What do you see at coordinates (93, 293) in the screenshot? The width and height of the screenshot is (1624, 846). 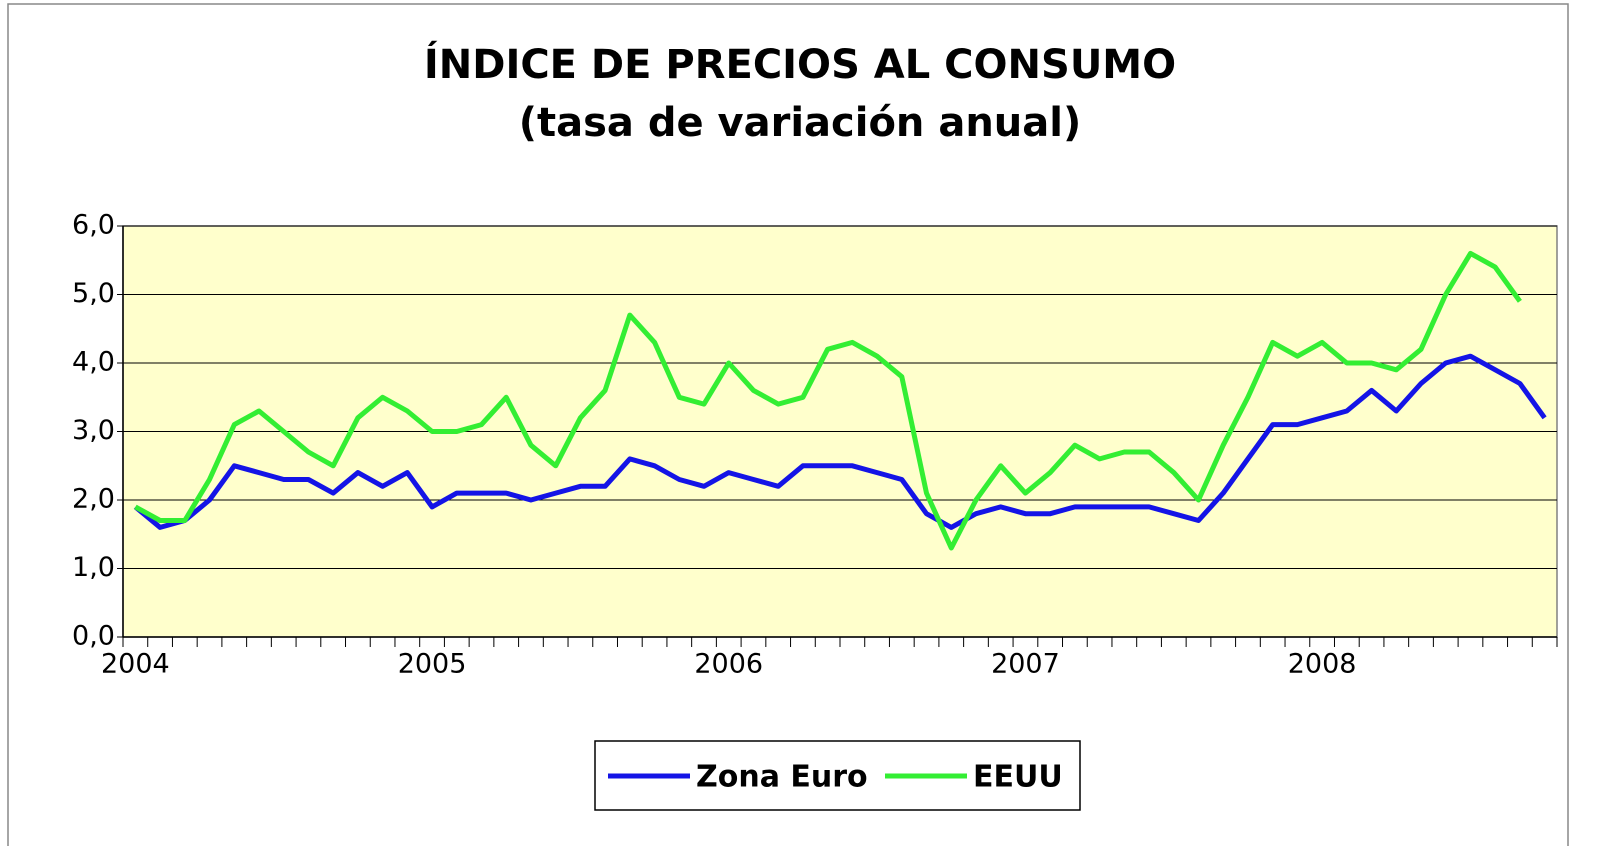 I see `y-tick-label: 5,0` at bounding box center [93, 293].